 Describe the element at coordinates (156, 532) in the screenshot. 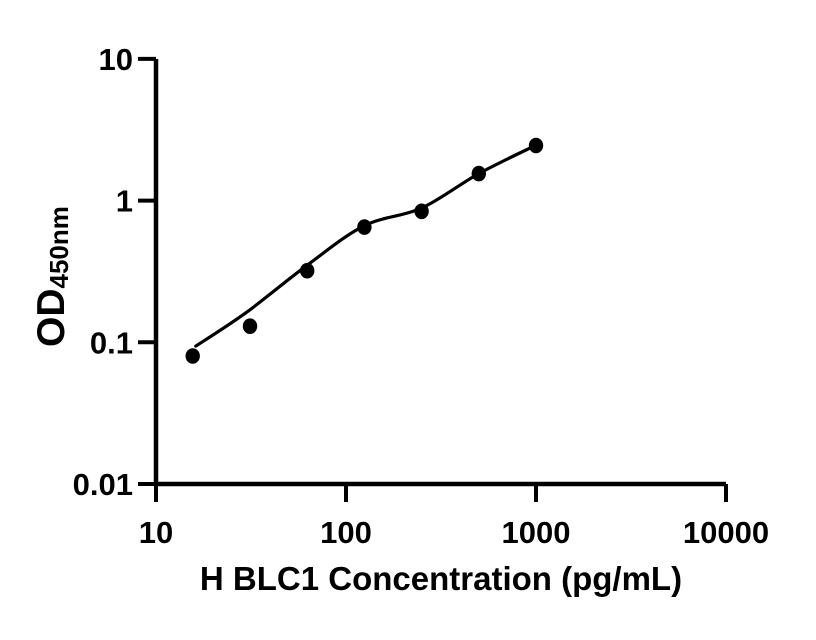

I see `x-tick-label: 10` at that location.